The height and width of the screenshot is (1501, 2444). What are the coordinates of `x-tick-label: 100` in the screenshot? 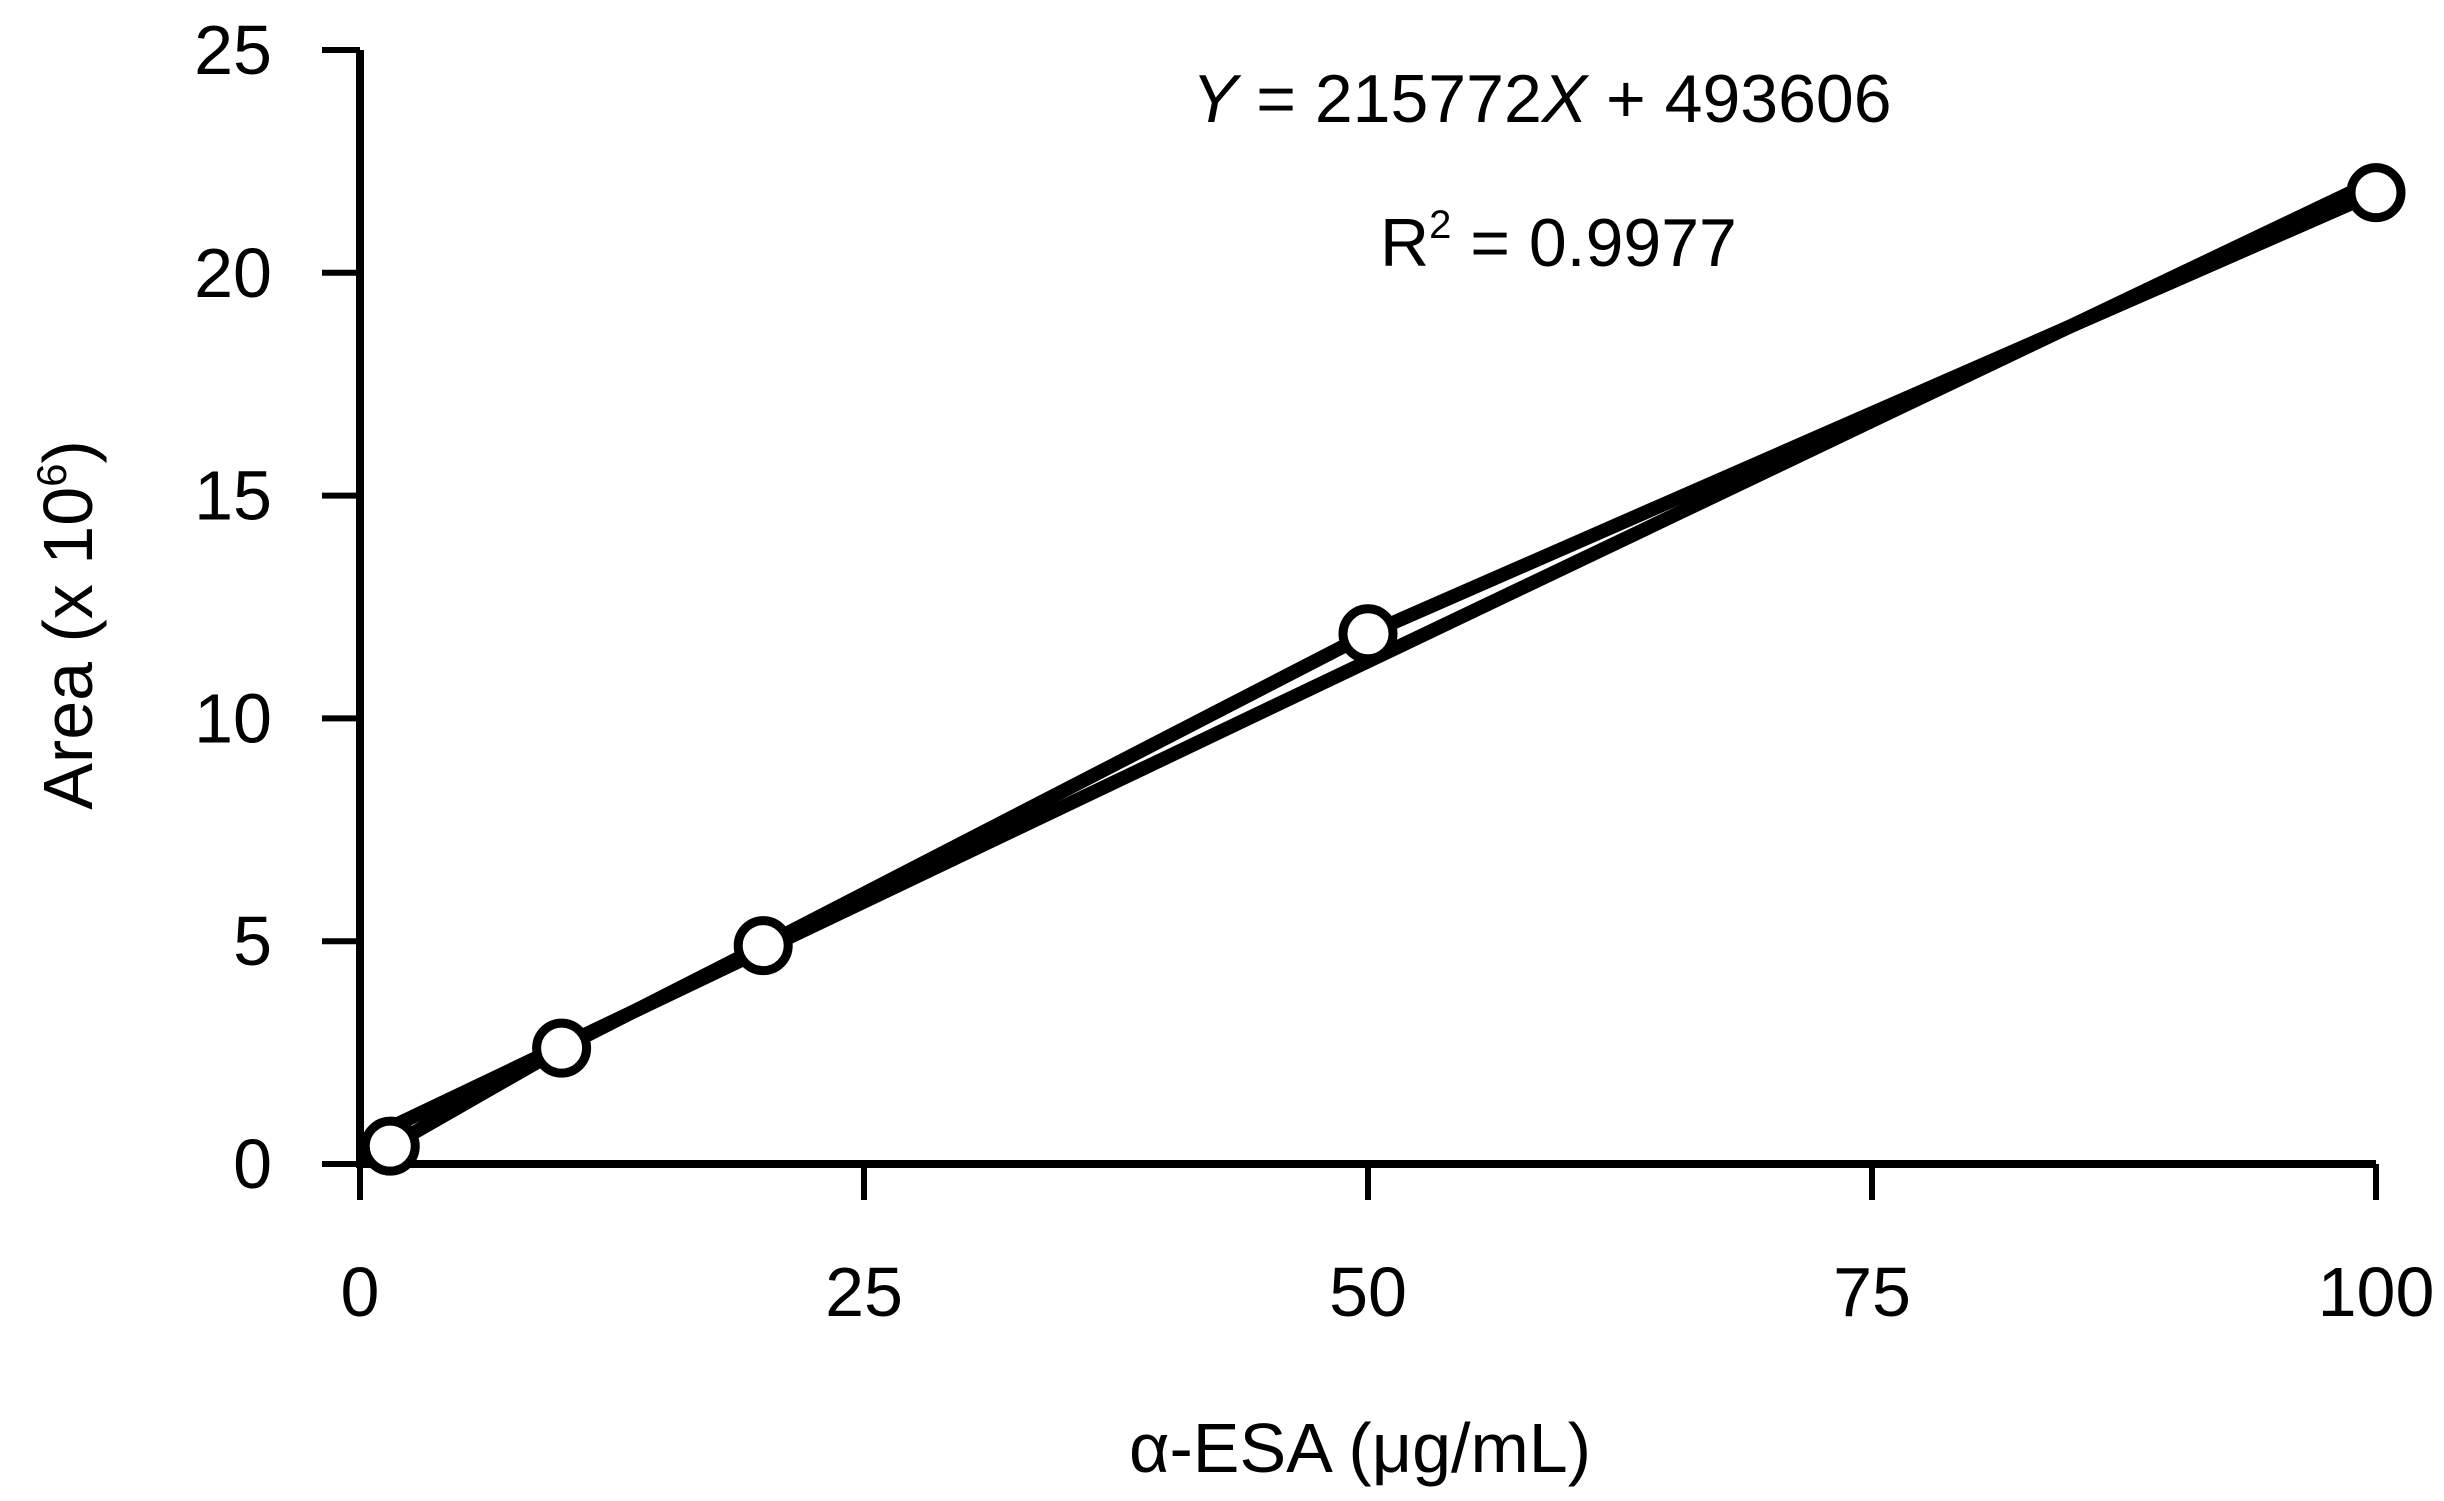 It's located at (2376, 1292).